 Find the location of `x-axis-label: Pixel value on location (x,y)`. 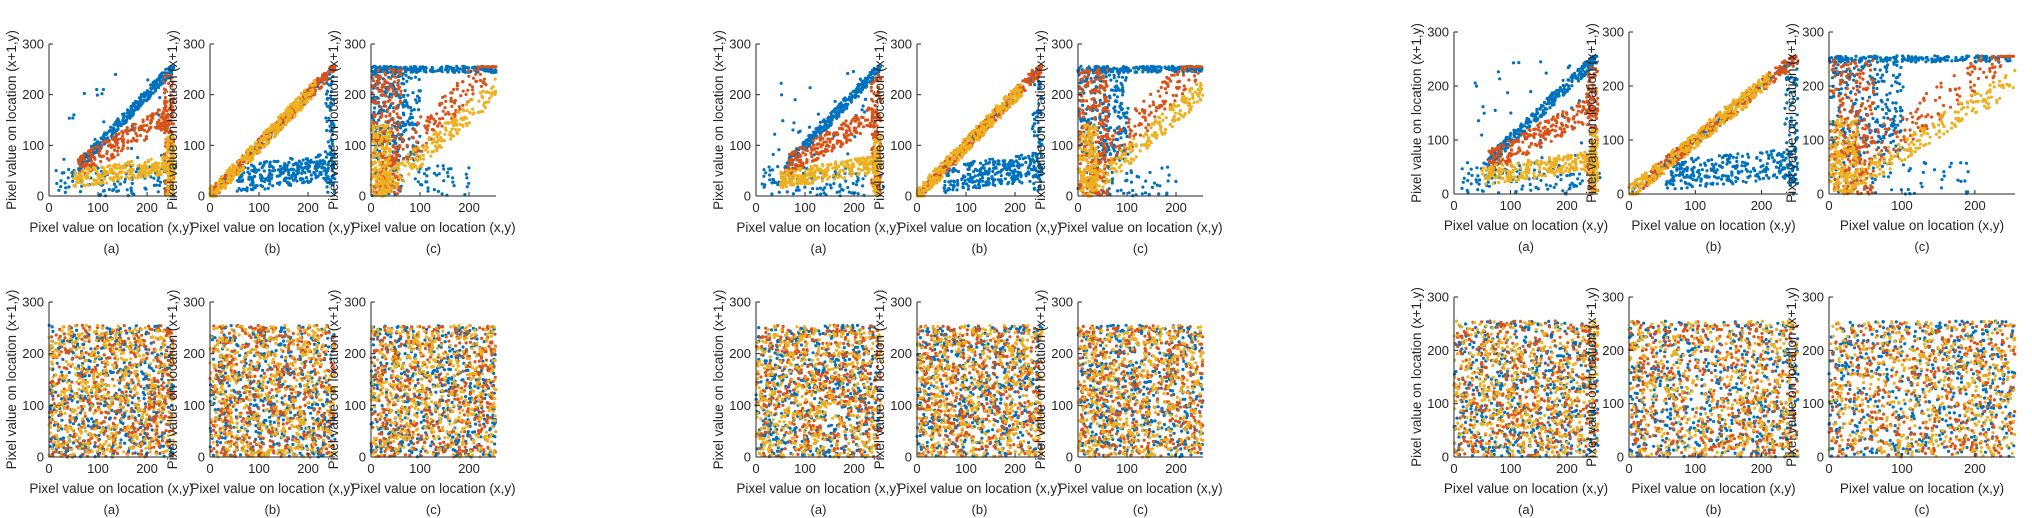

x-axis-label: Pixel value on location (x,y) is located at coordinates (272, 227).